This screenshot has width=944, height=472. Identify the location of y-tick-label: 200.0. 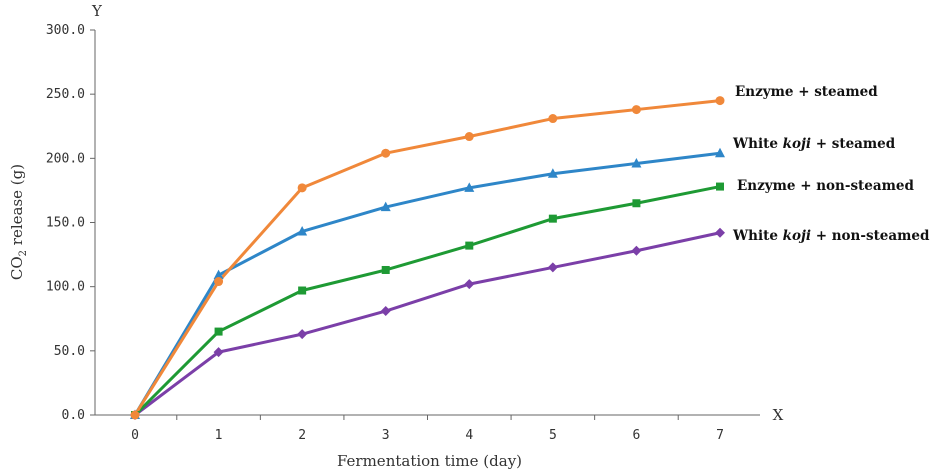
(65, 158).